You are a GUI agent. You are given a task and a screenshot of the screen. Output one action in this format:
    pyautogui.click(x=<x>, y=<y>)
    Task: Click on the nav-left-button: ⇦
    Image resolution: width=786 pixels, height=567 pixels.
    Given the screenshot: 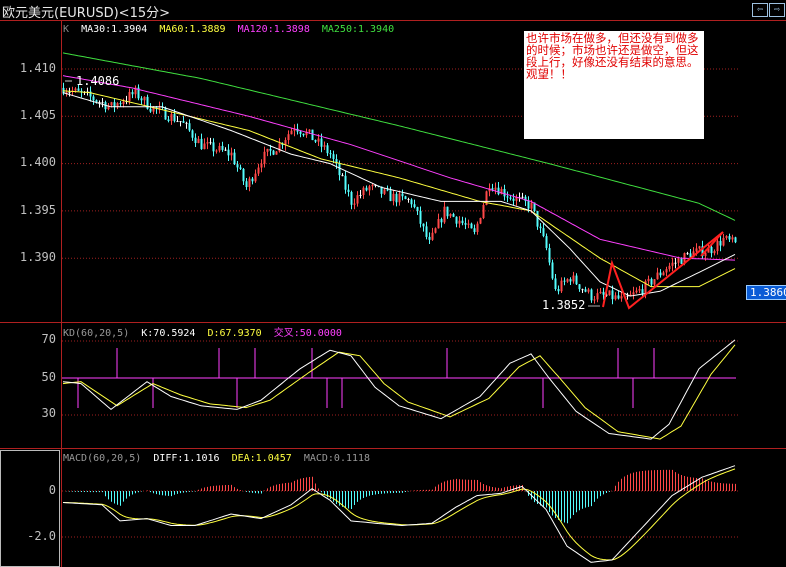 What is the action you would take?
    pyautogui.click(x=760, y=10)
    